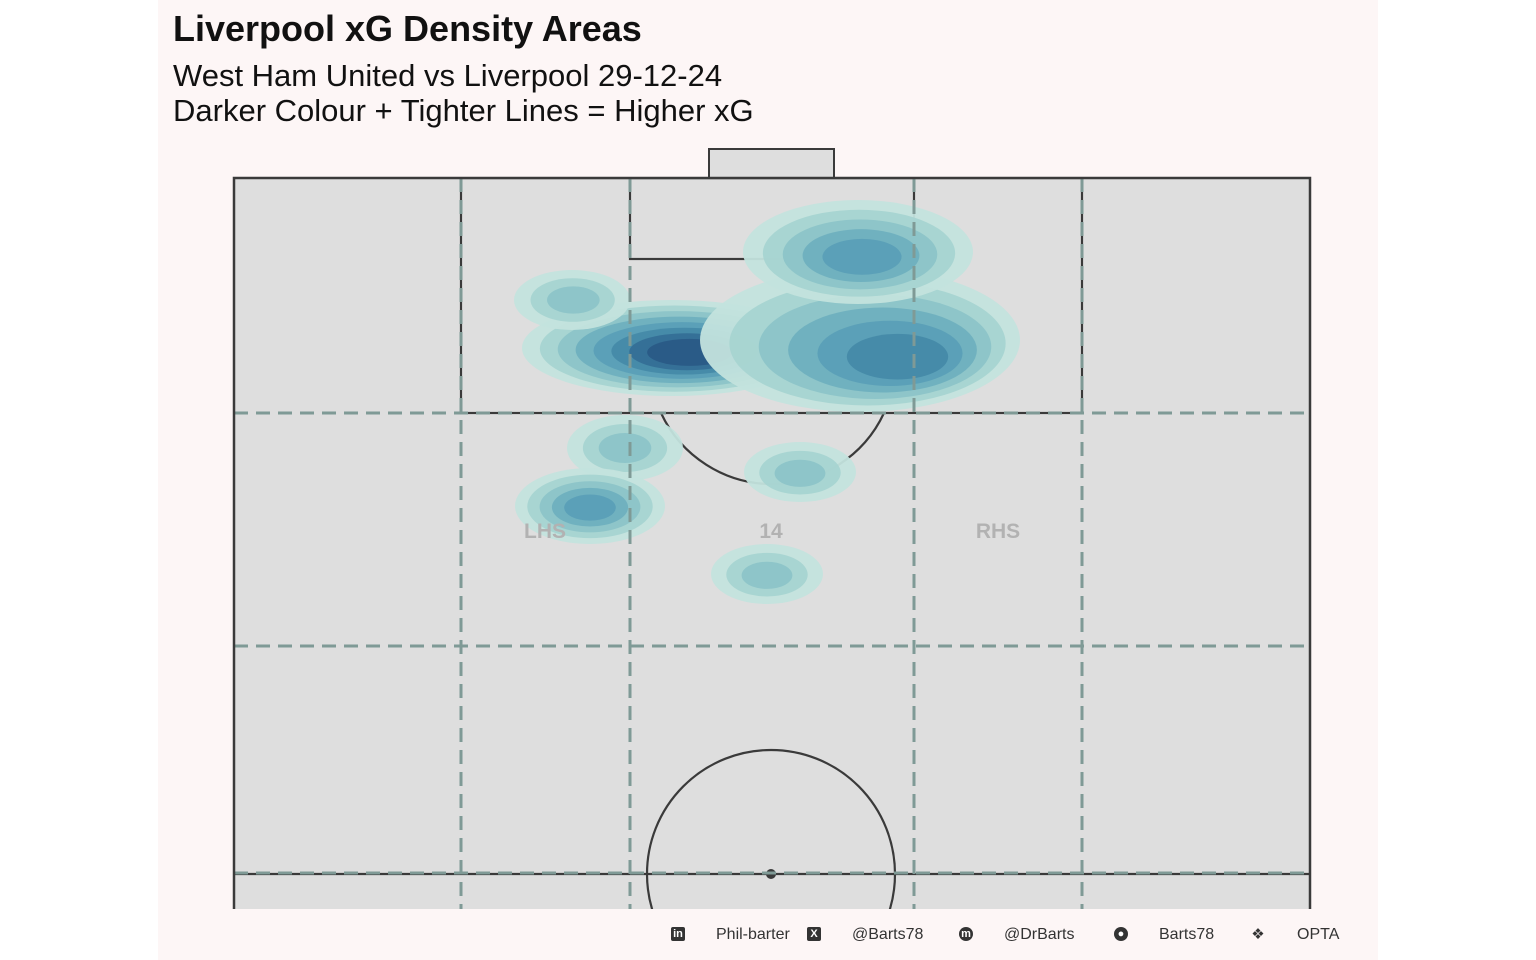 This screenshot has height=960, width=1536. Describe the element at coordinates (1121, 934) in the screenshot. I see `github-icon: ●` at that location.